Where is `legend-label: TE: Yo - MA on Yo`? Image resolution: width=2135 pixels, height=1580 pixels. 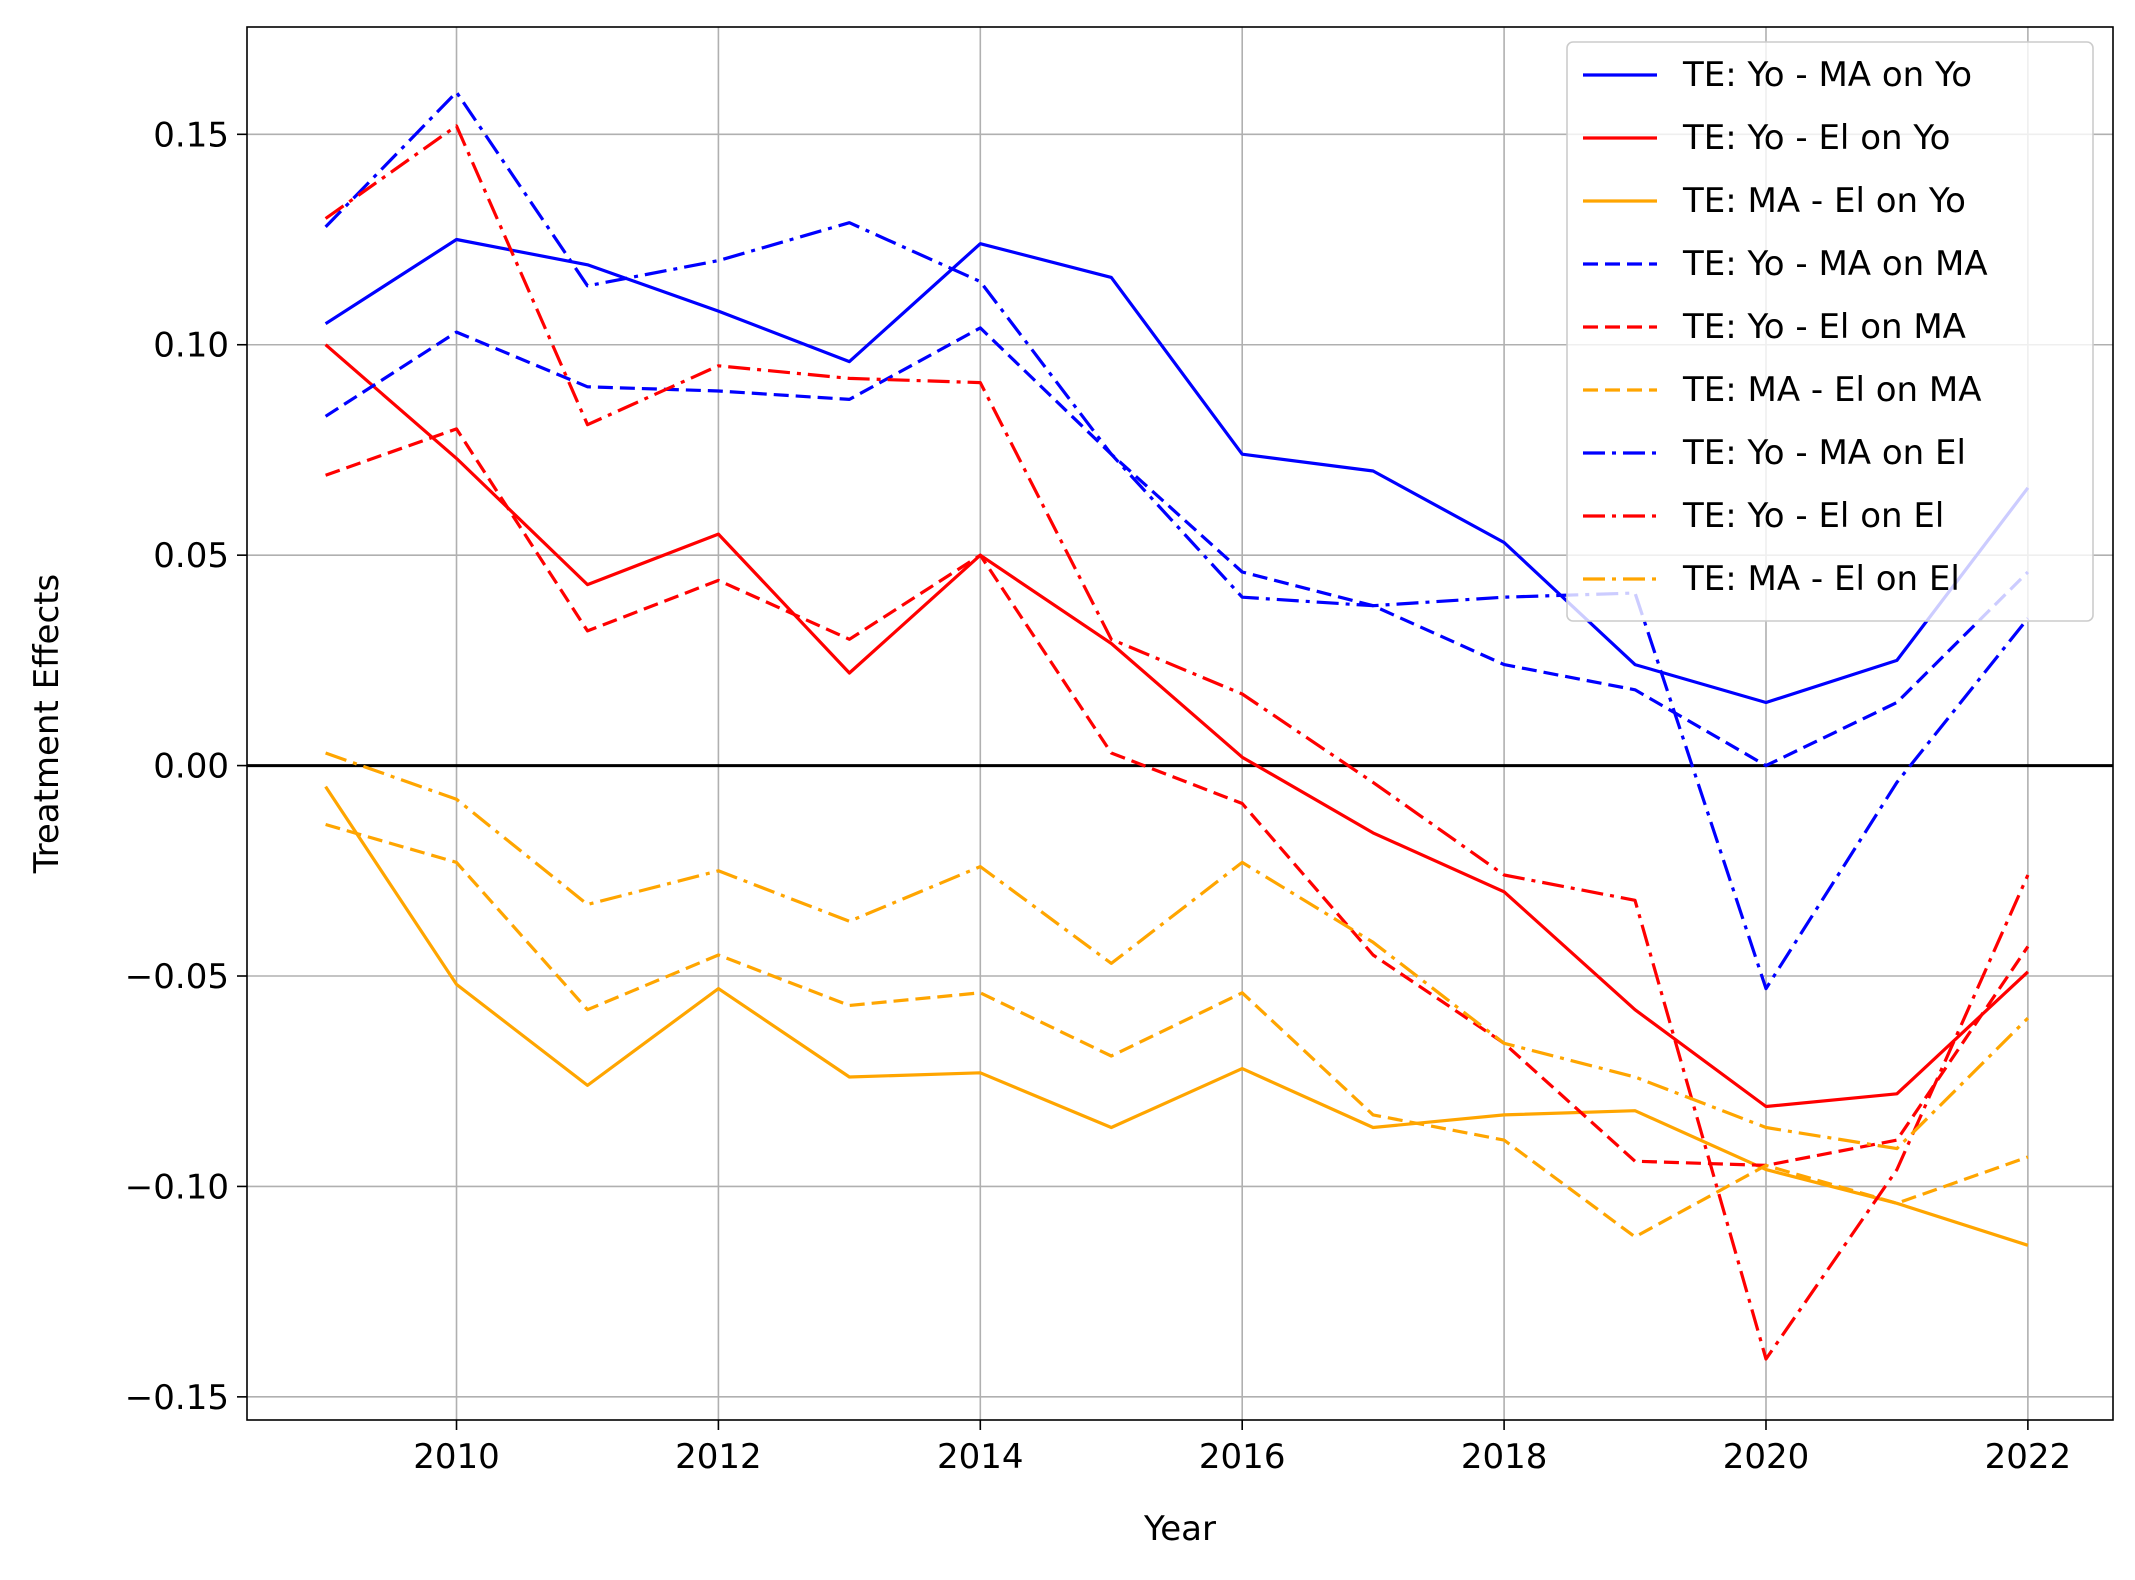
legend-label: TE: Yo - MA on Yo is located at coordinates (1827, 75).